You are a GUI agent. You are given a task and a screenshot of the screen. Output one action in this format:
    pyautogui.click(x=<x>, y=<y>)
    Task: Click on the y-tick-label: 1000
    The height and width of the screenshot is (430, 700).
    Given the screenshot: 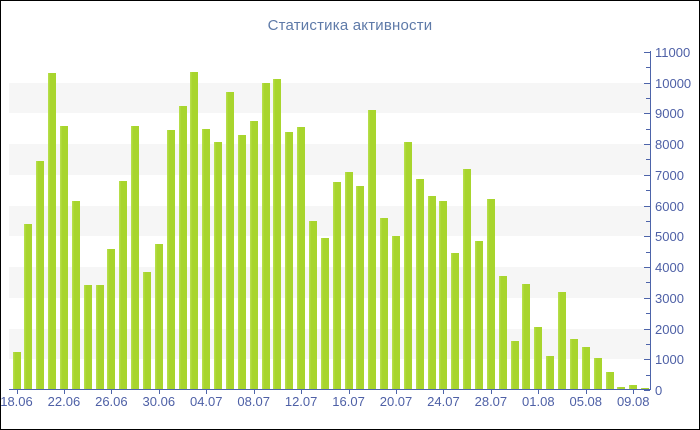 What is the action you would take?
    pyautogui.click(x=669, y=360)
    